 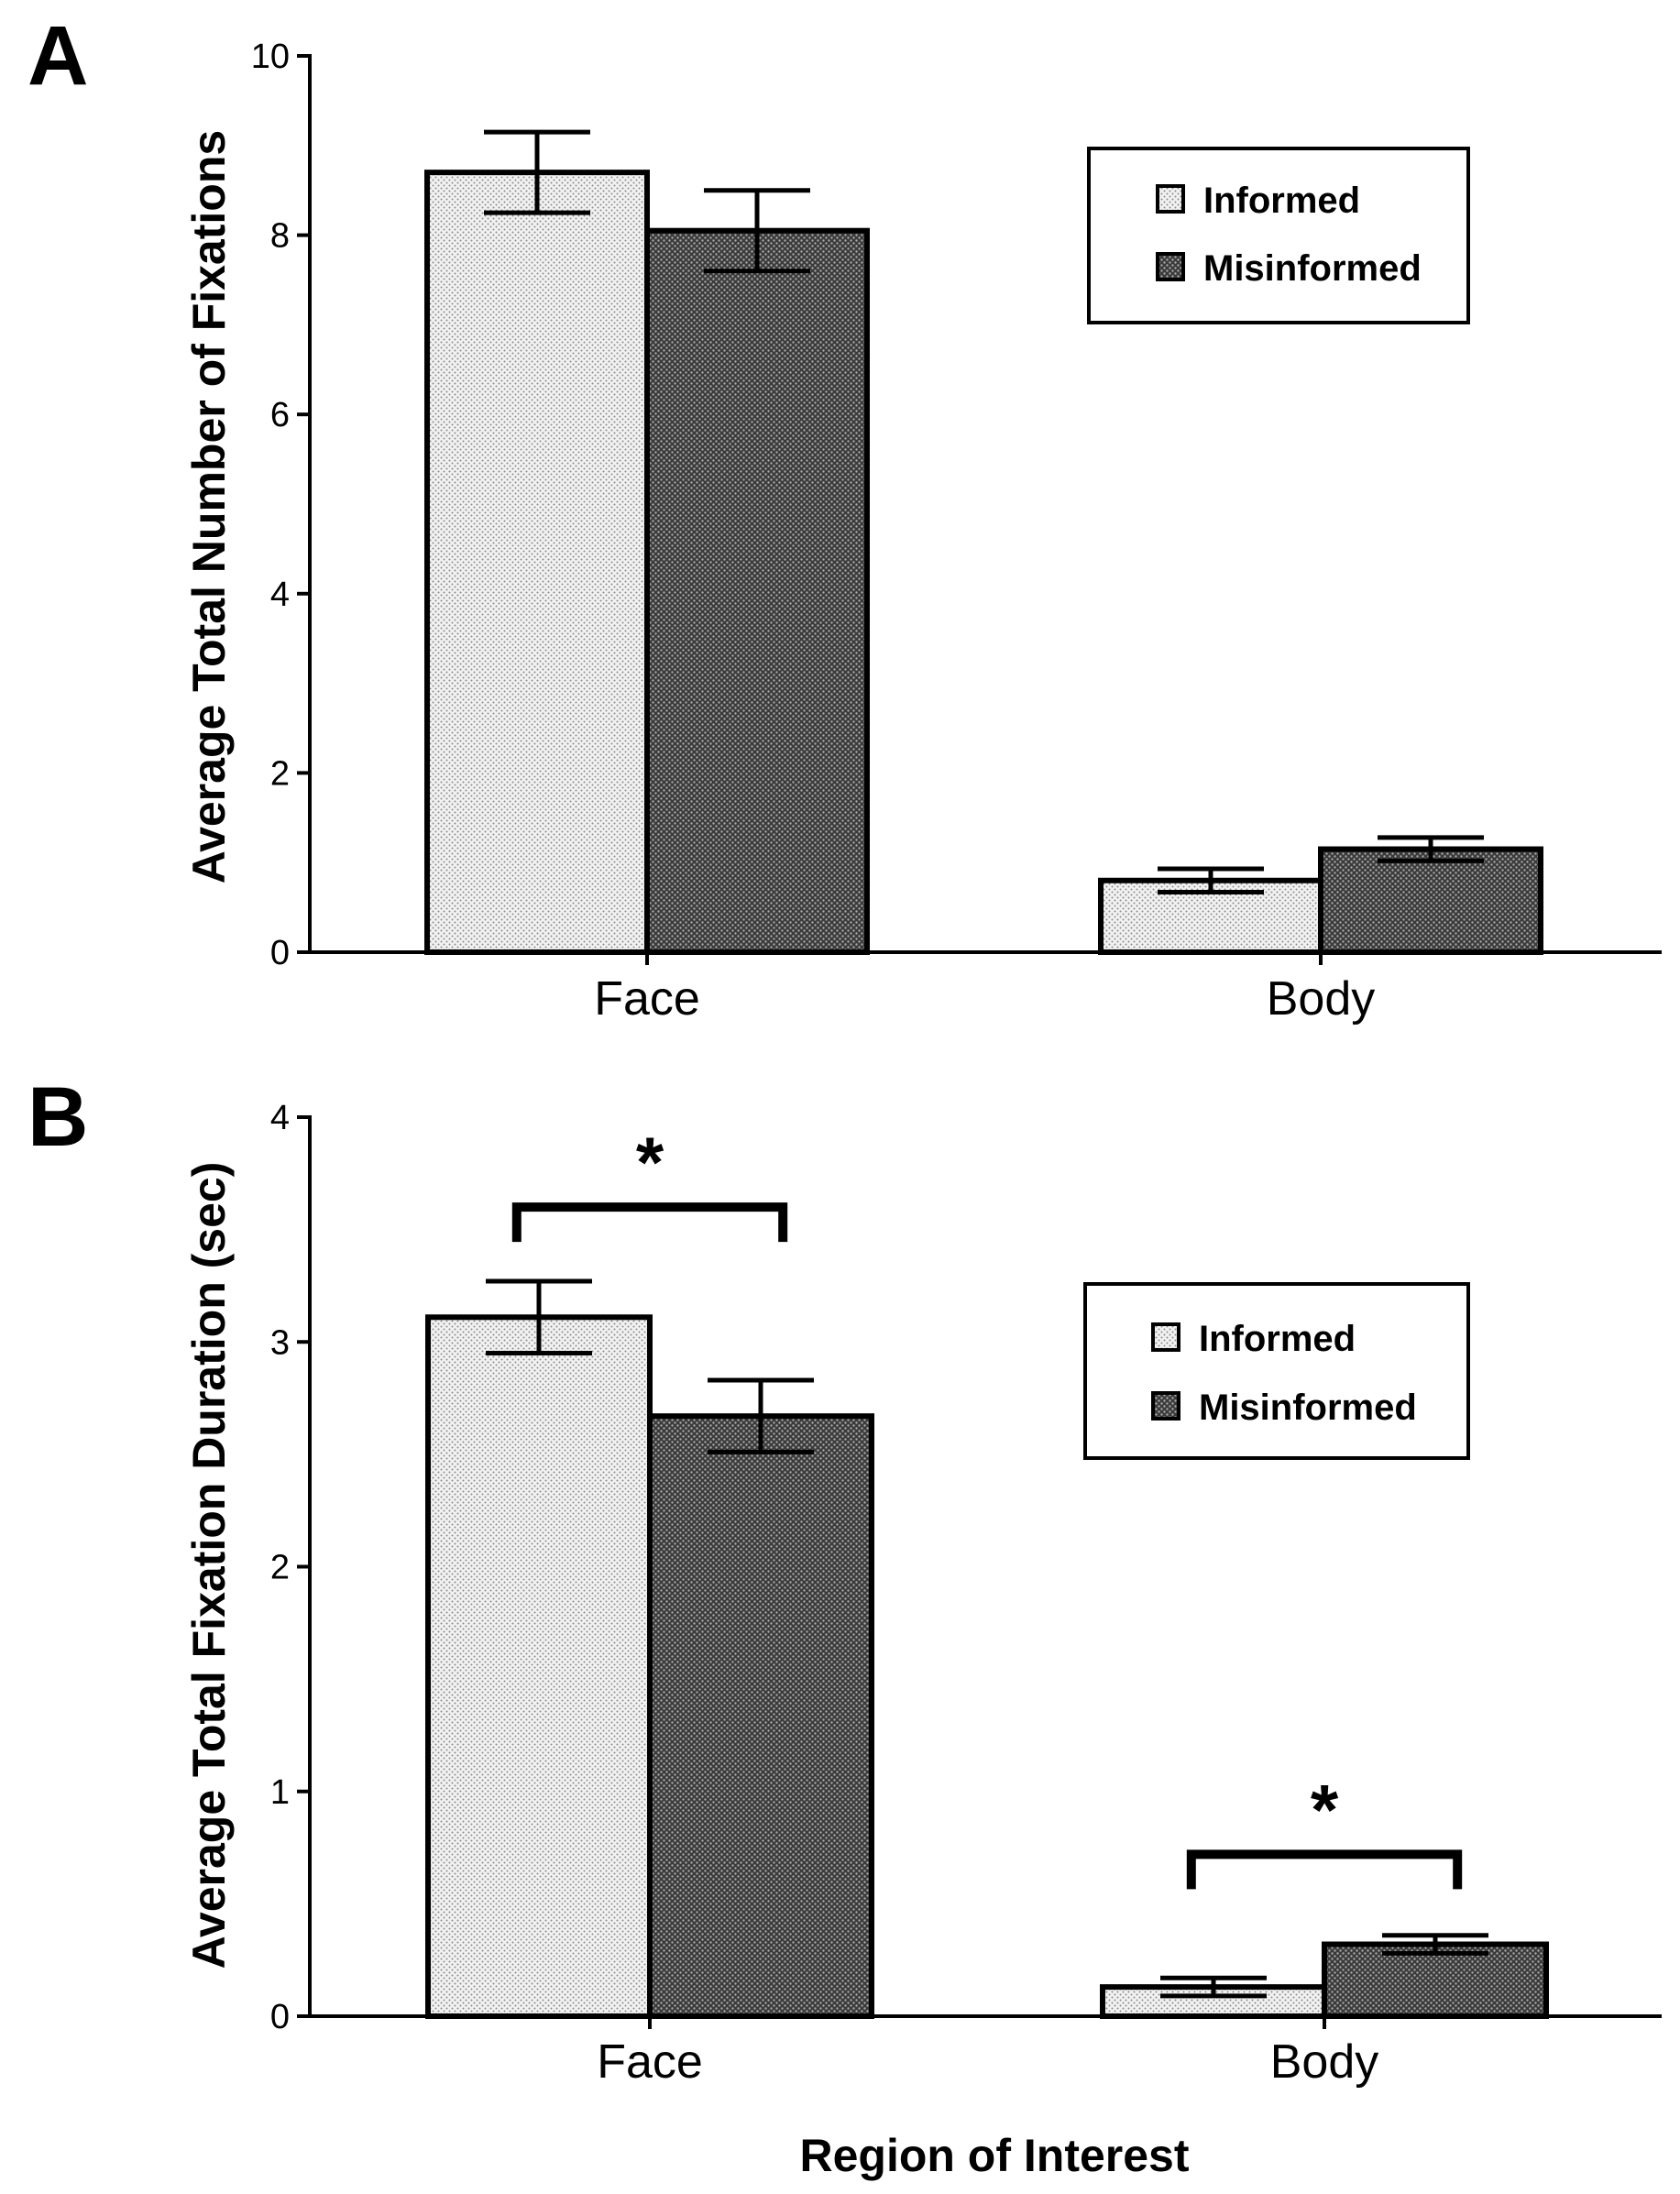 I want to click on panel-b-legend-label-misinformed: Misinformed, so click(x=1308, y=1408).